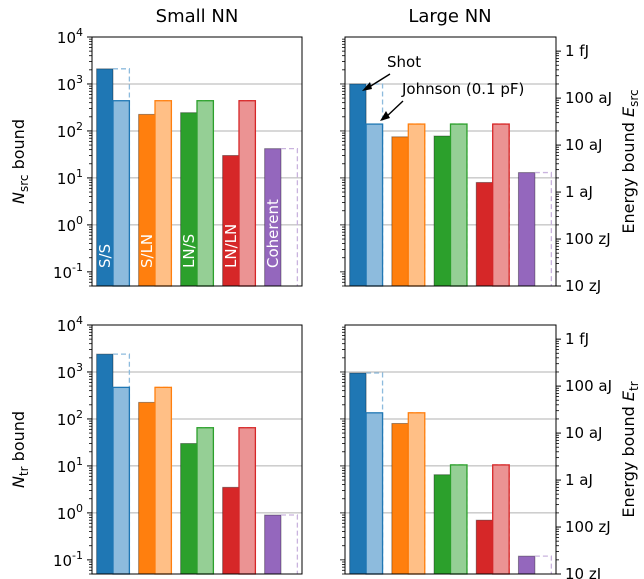  Describe the element at coordinates (147, 251) in the screenshot. I see `bar-label-1: S/LN` at that location.